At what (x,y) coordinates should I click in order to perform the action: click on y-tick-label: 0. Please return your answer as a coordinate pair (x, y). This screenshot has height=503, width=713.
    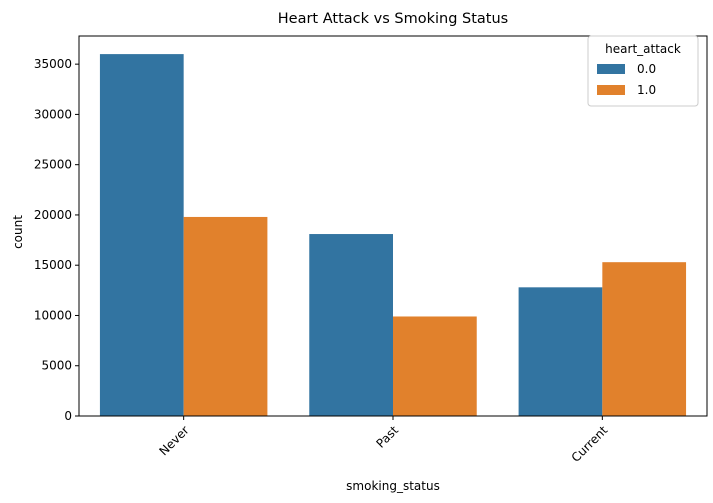
    Looking at the image, I should click on (68, 416).